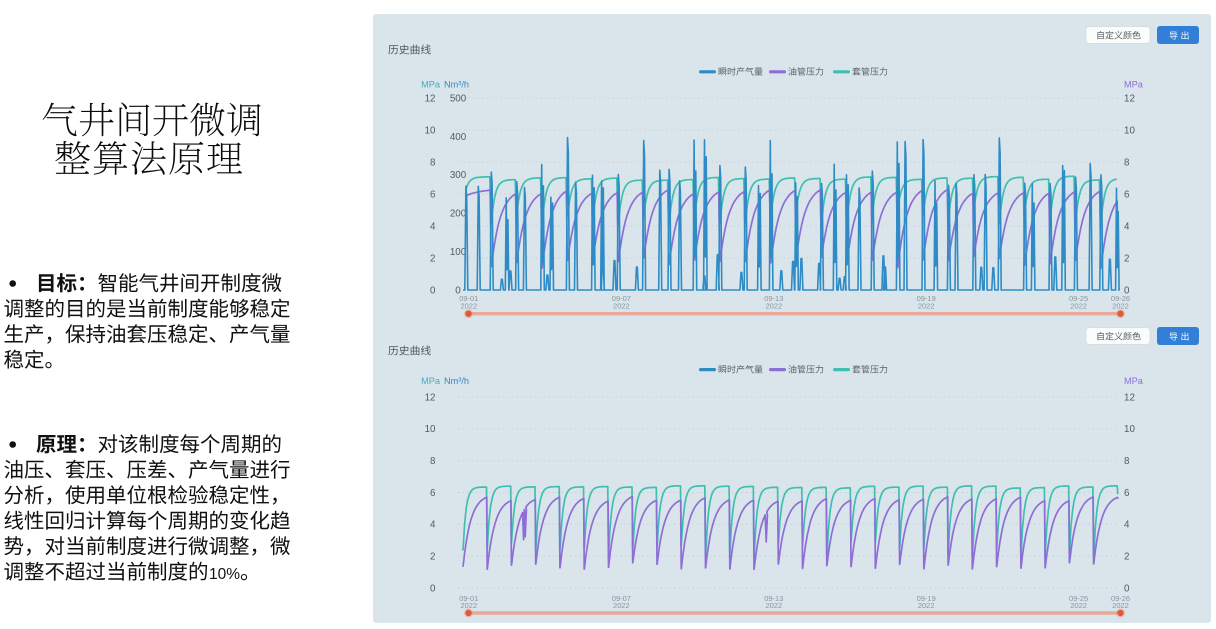 This screenshot has width=1216, height=629. I want to click on svg-text: 10%, so click(224, 574).